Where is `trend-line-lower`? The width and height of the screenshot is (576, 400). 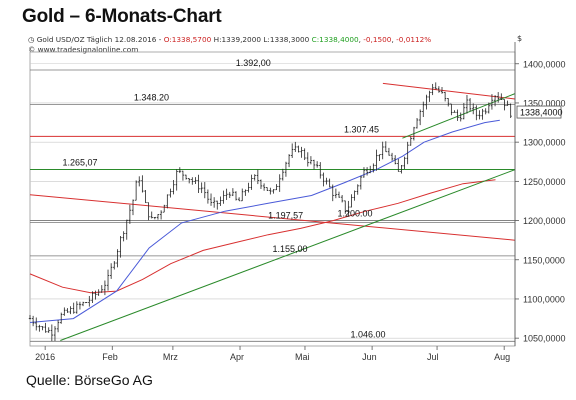
trend-line-lower is located at coordinates (459, 116).